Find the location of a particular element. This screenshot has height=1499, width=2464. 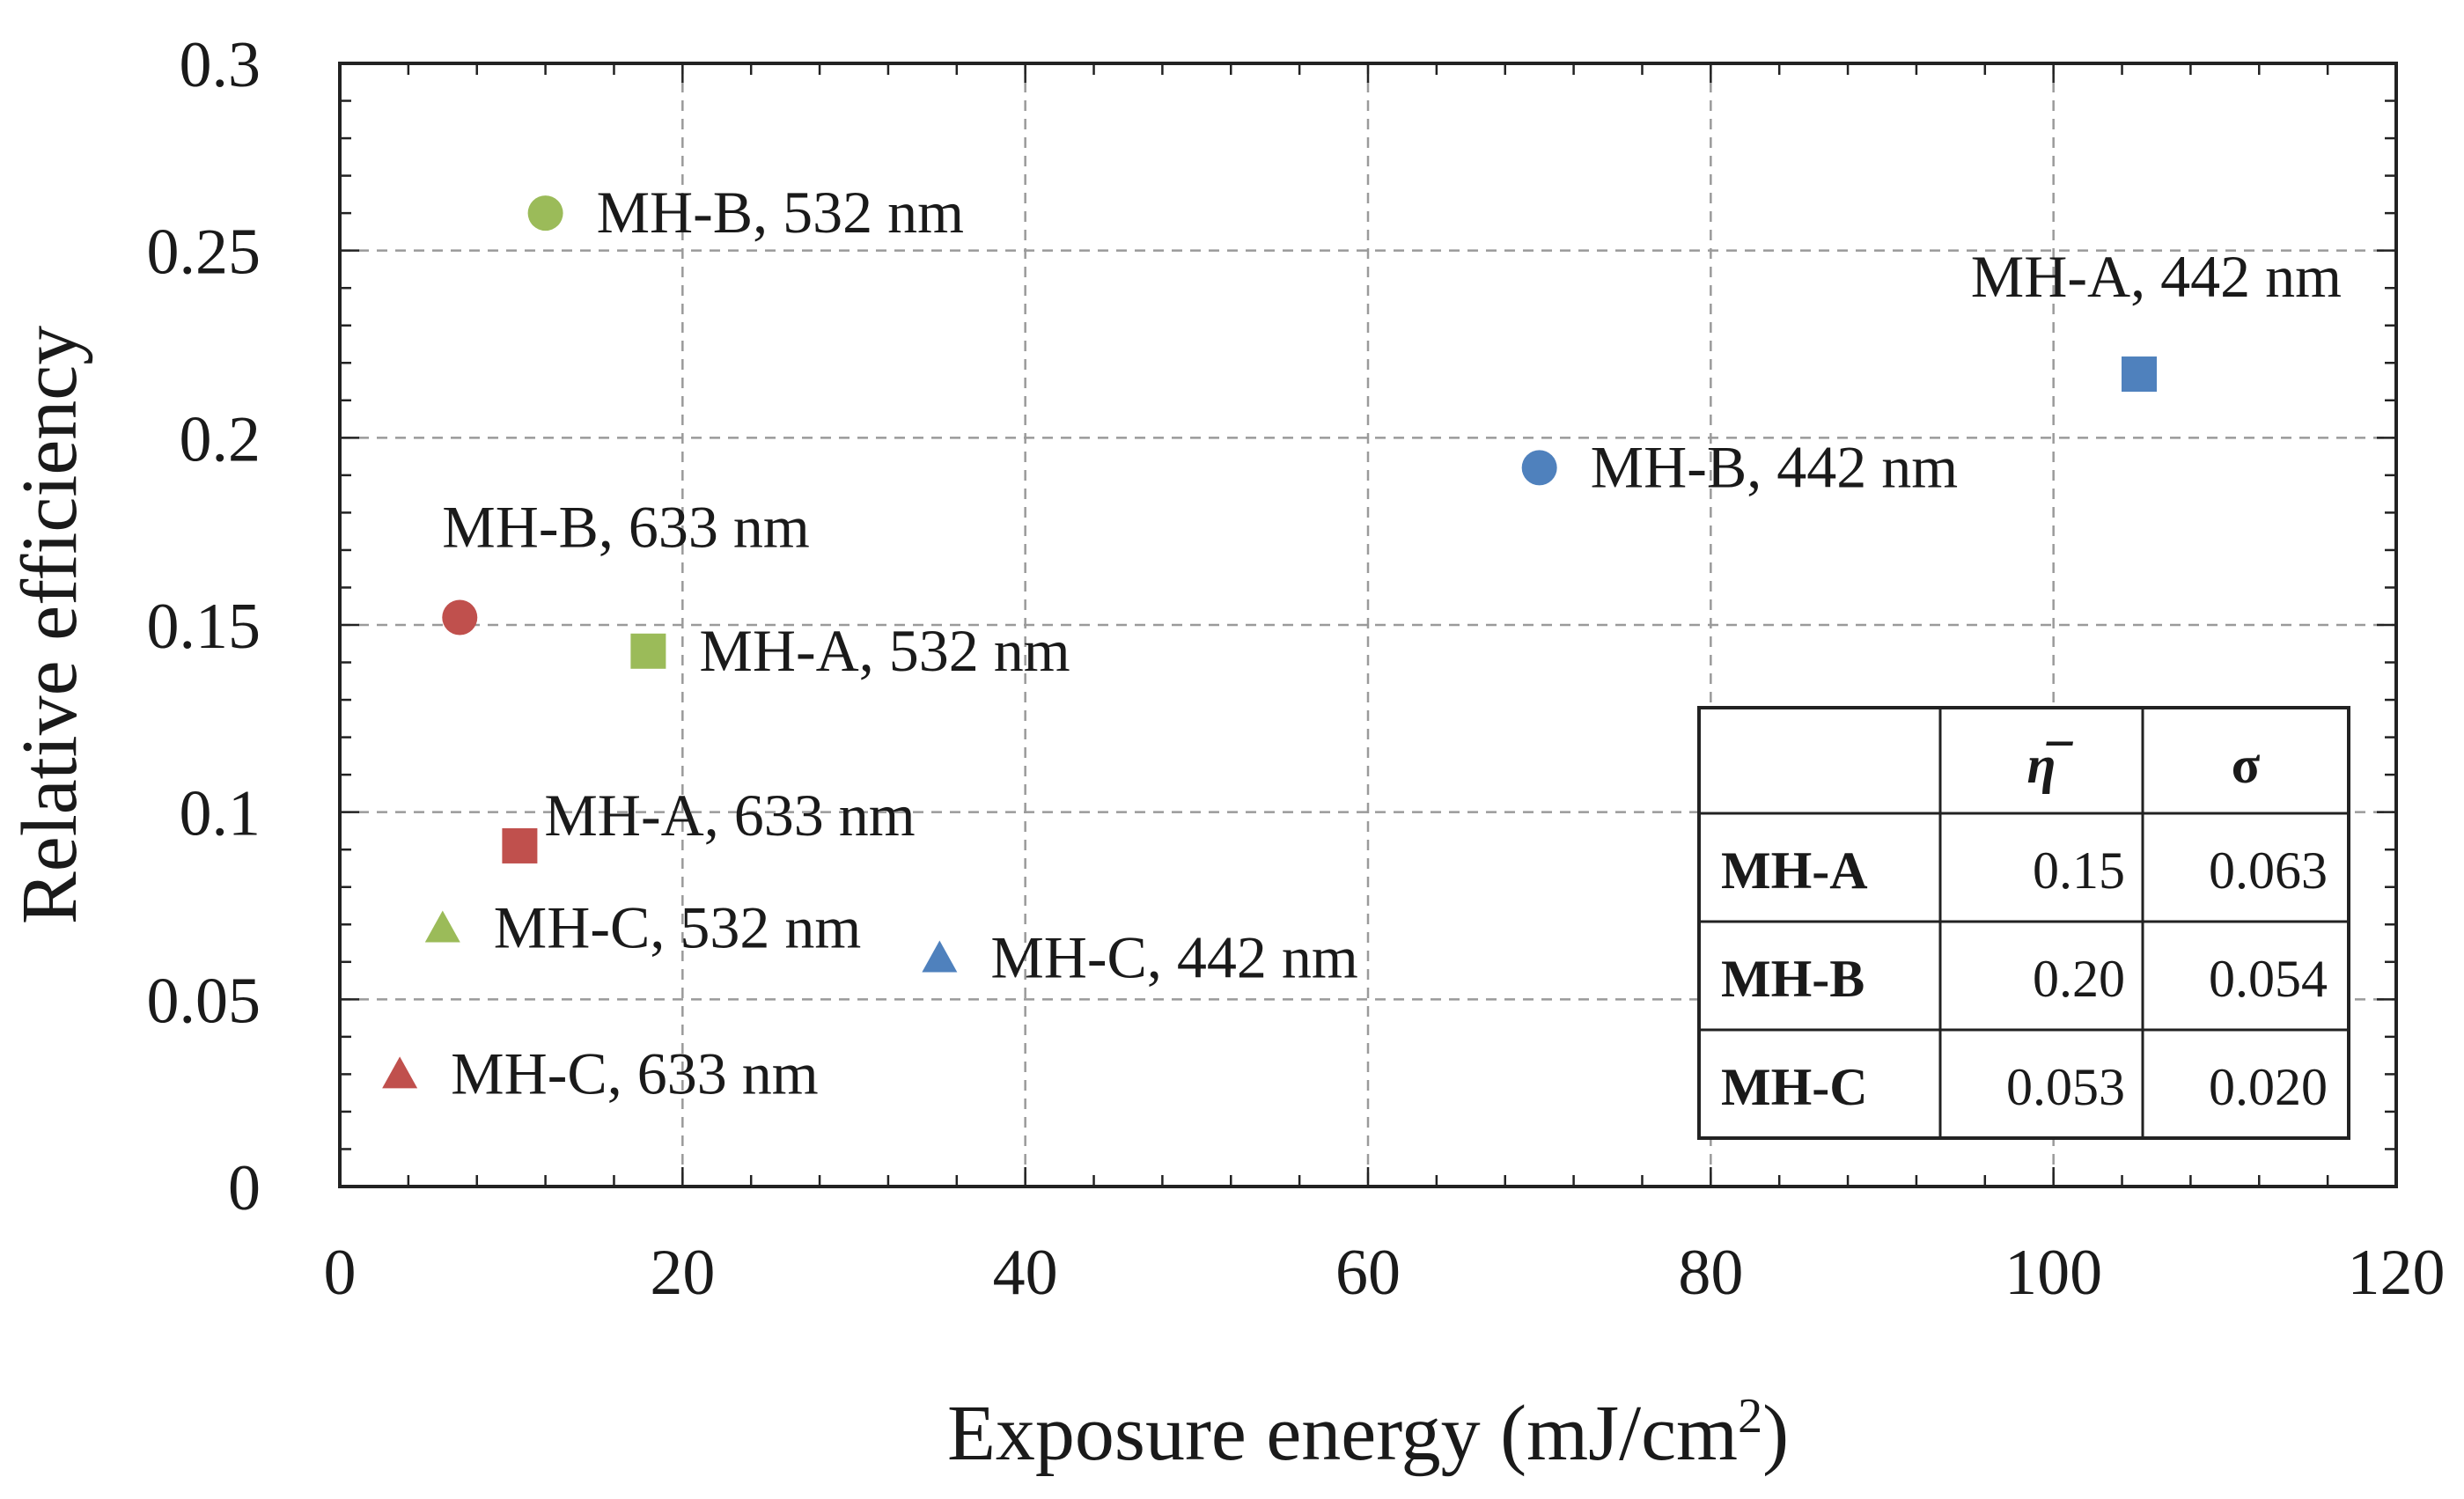

data-point: MH-A, 633 nm is located at coordinates (709, 822).